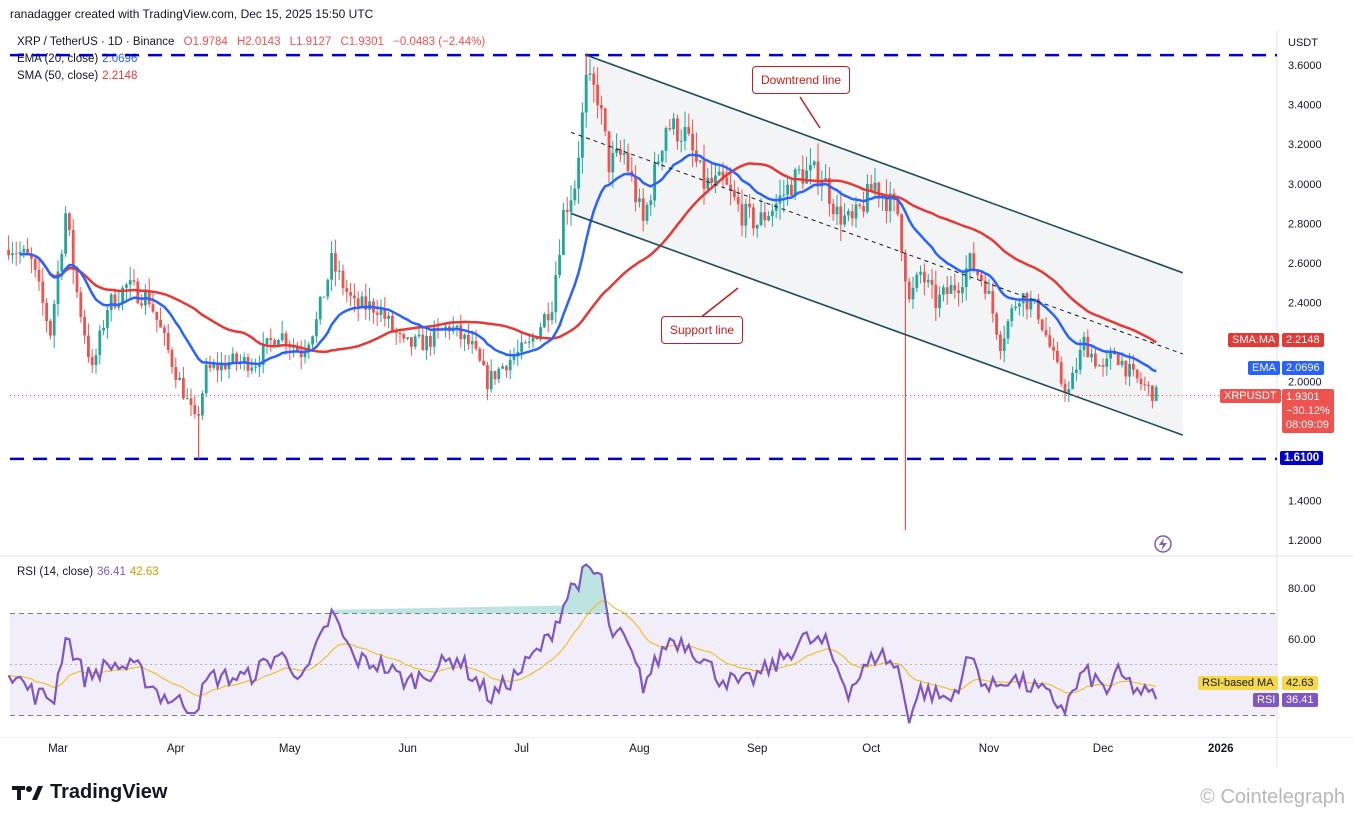 Image resolution: width=1353 pixels, height=823 pixels. What do you see at coordinates (362, 42) in the screenshot?
I see `close-value: C1.9301` at bounding box center [362, 42].